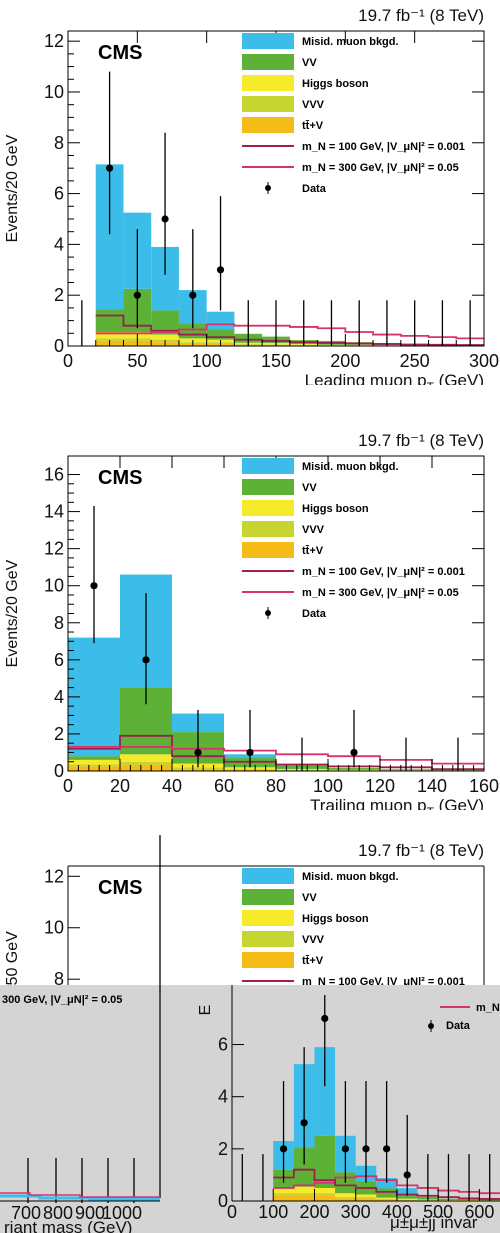  I want to click on x-axis-title: riant mass (GeV), so click(68, 1225).